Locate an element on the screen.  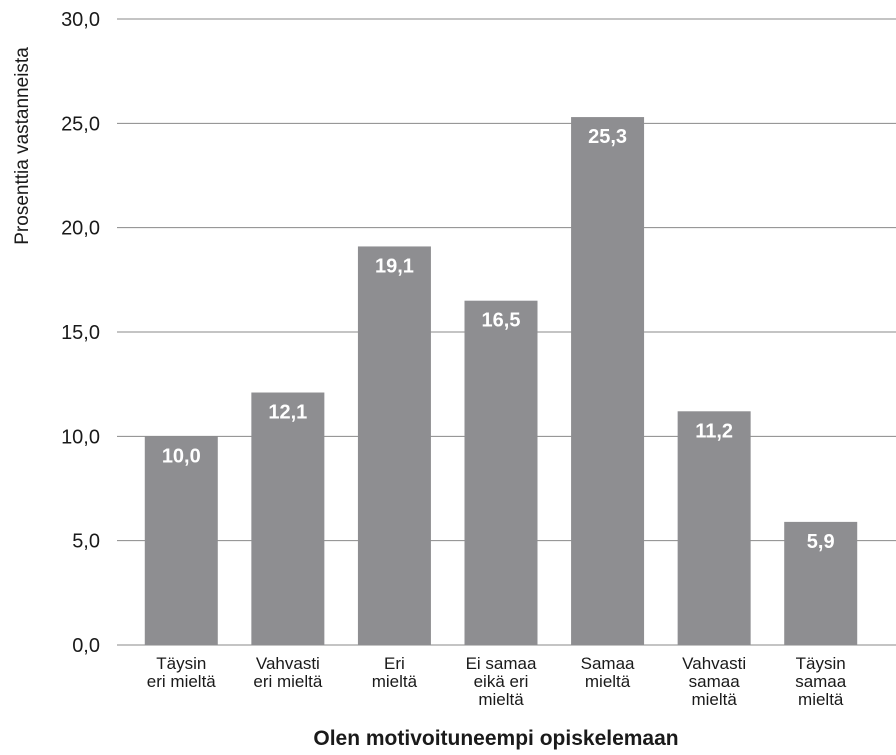
y-axis-title: Prosenttia vastanneista is located at coordinates (22, 146).